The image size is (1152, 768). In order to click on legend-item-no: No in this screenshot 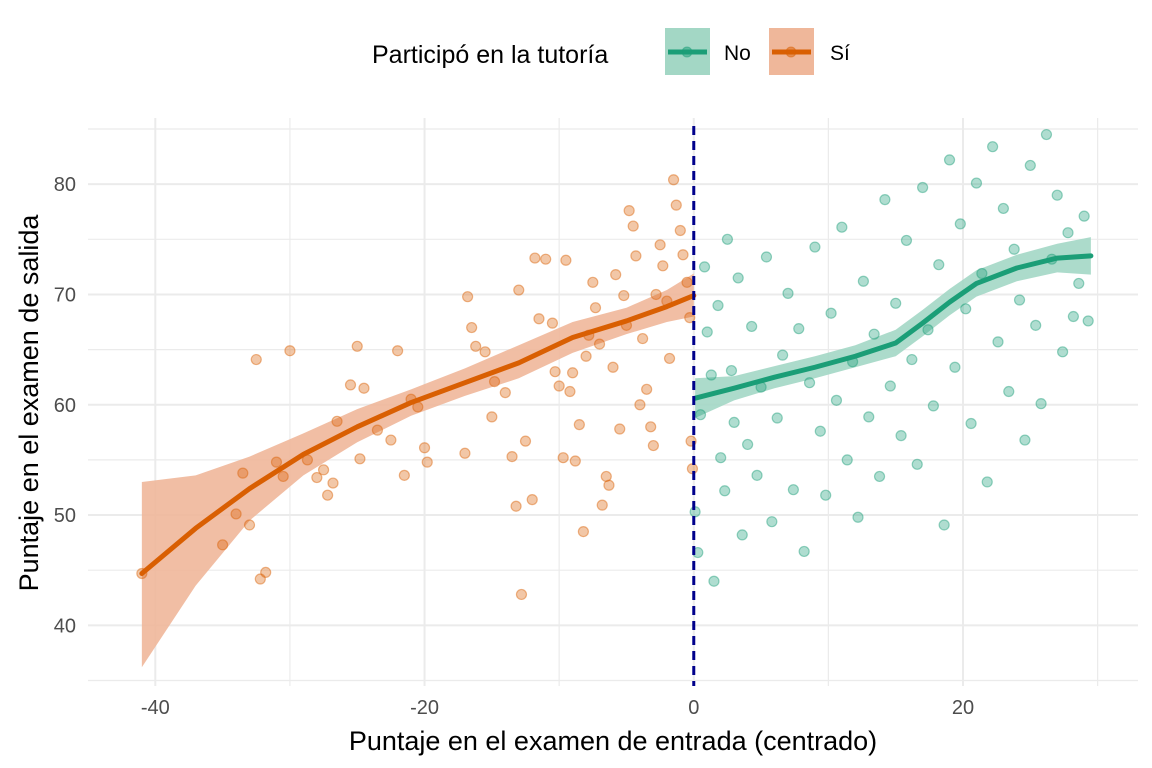, I will do `click(708, 51)`.